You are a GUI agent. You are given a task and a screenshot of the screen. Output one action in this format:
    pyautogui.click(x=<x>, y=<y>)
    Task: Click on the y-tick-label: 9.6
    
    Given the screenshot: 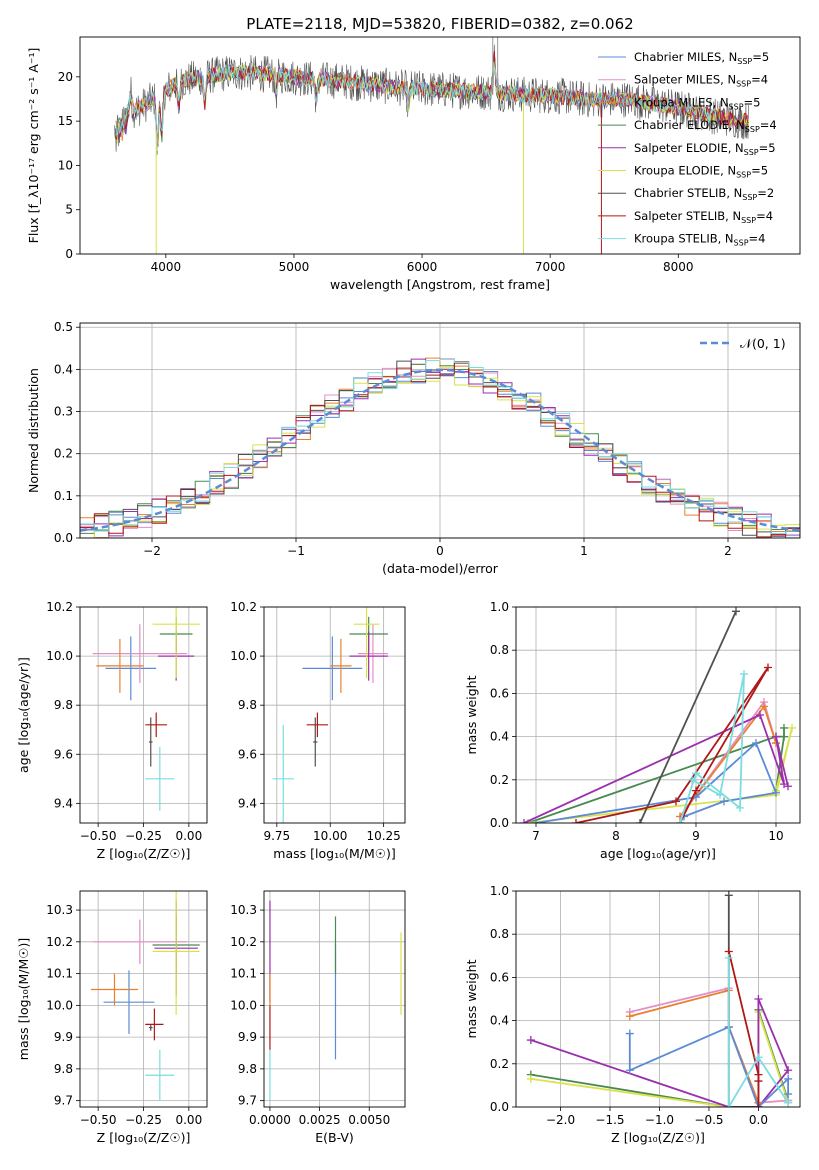 What is the action you would take?
    pyautogui.click(x=247, y=754)
    